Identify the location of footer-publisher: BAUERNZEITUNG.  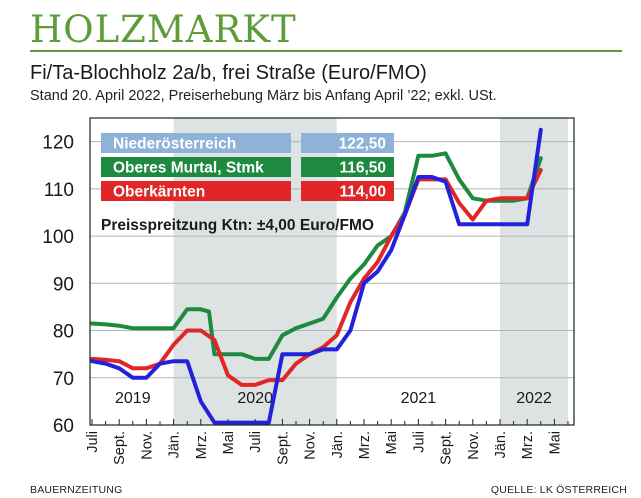
(76, 490).